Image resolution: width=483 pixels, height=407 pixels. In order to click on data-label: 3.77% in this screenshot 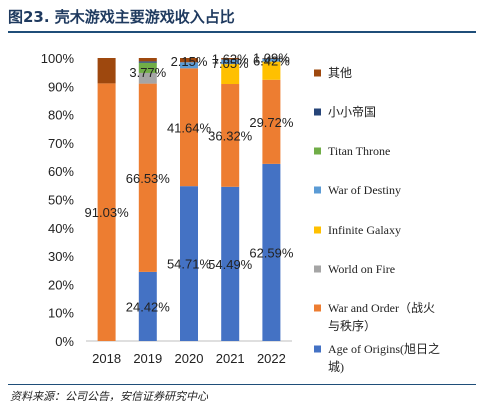, I will do `click(147, 72)`.